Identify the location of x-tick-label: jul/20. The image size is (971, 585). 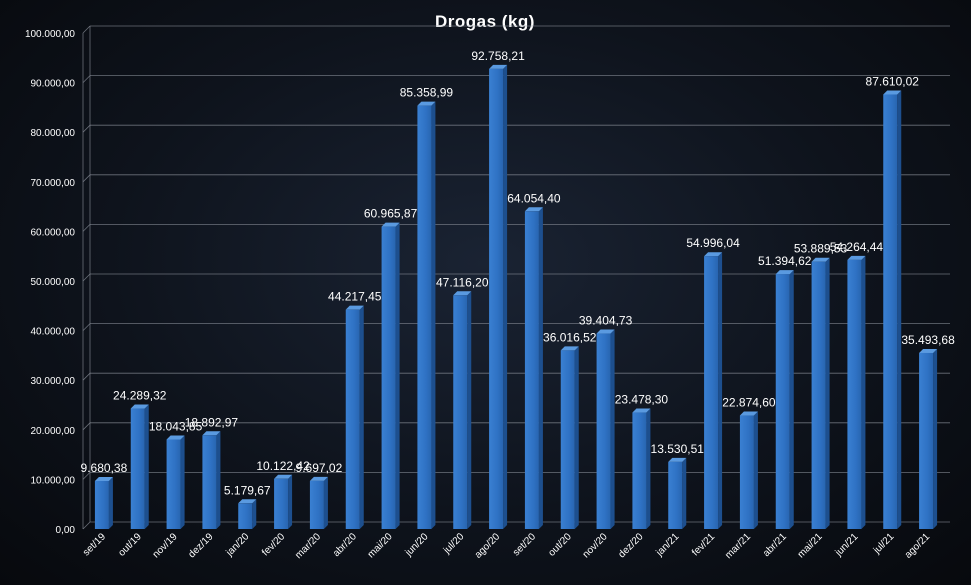
(454, 544).